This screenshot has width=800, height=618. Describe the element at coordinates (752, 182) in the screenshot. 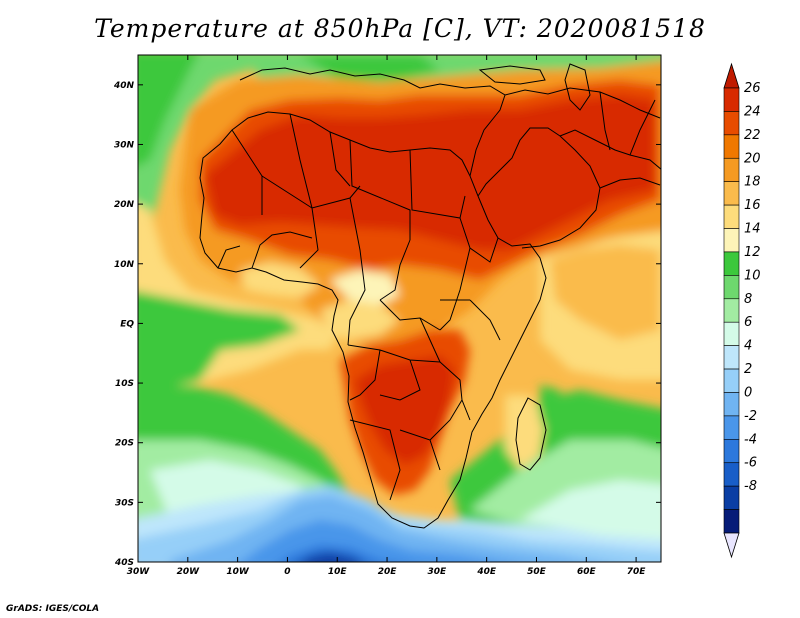

I see `colorbar-label: 18` at that location.